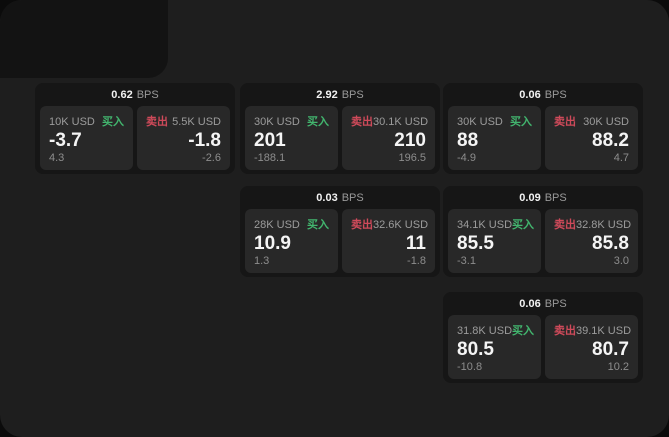  Describe the element at coordinates (618, 367) in the screenshot. I see `sell-delta: 10.2` at that location.